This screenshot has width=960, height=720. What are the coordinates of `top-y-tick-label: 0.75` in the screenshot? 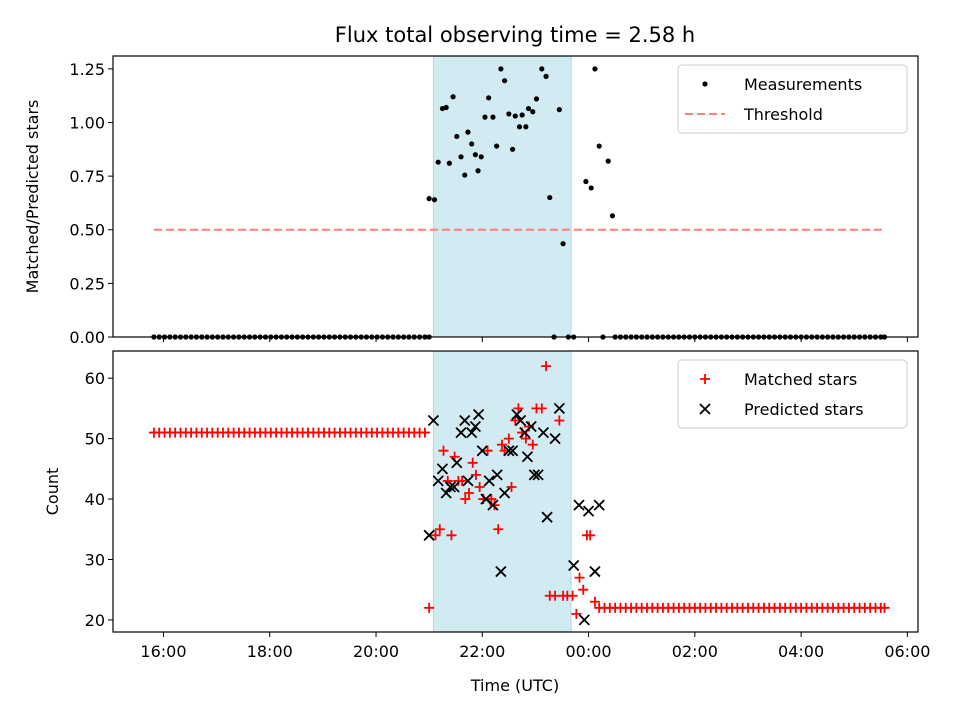 It's located at (87, 176).